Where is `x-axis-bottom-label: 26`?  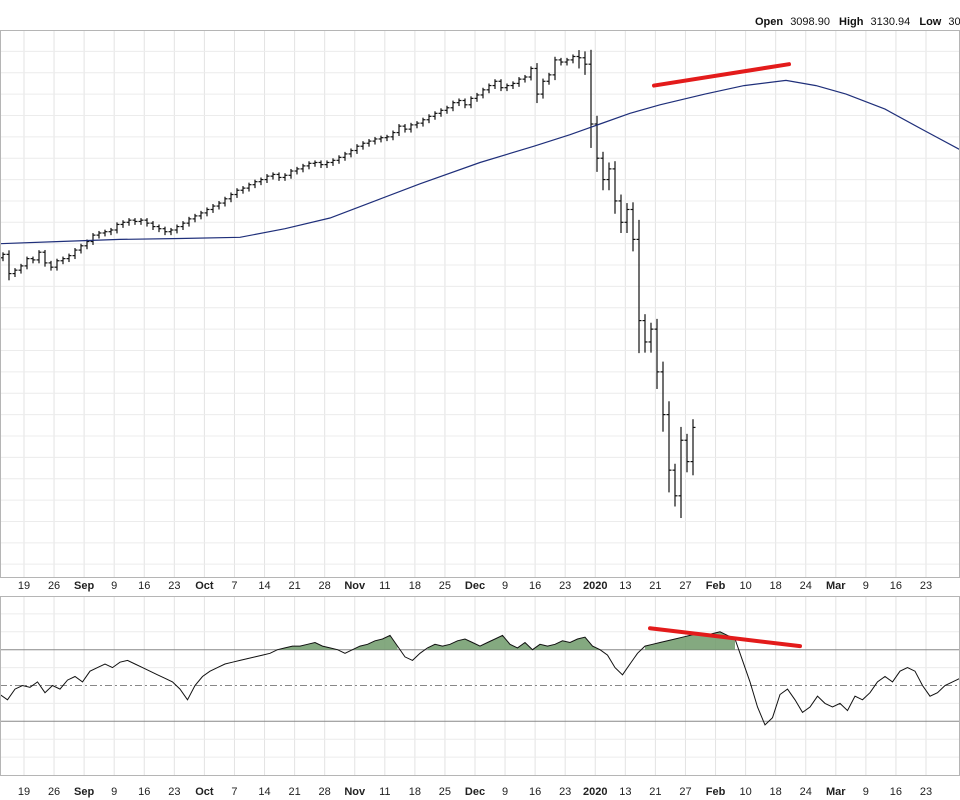
x-axis-bottom-label: 26 is located at coordinates (54, 792).